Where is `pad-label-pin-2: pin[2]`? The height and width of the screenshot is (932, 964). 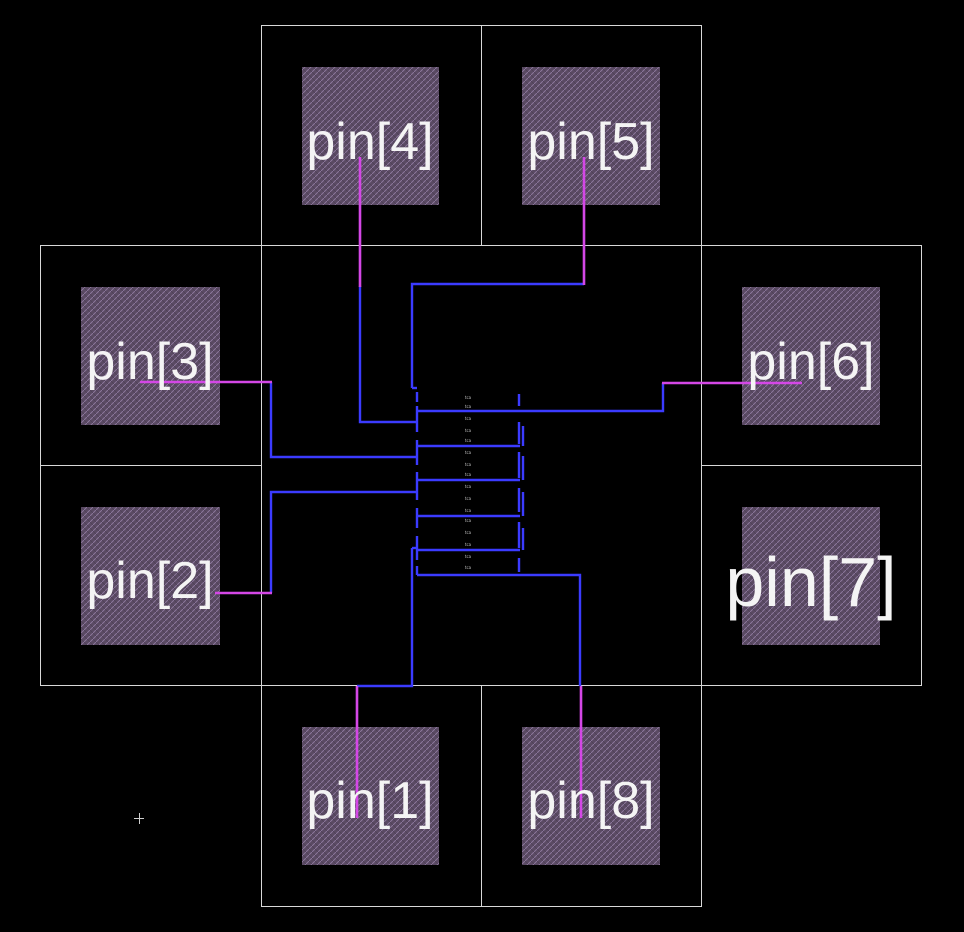
pad-label-pin-2: pin[2] is located at coordinates (149, 581).